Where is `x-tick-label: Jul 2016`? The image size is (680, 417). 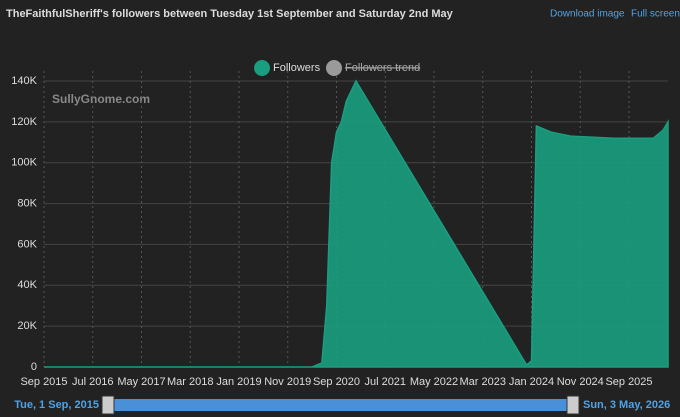 x-tick-label: Jul 2016 is located at coordinates (93, 382).